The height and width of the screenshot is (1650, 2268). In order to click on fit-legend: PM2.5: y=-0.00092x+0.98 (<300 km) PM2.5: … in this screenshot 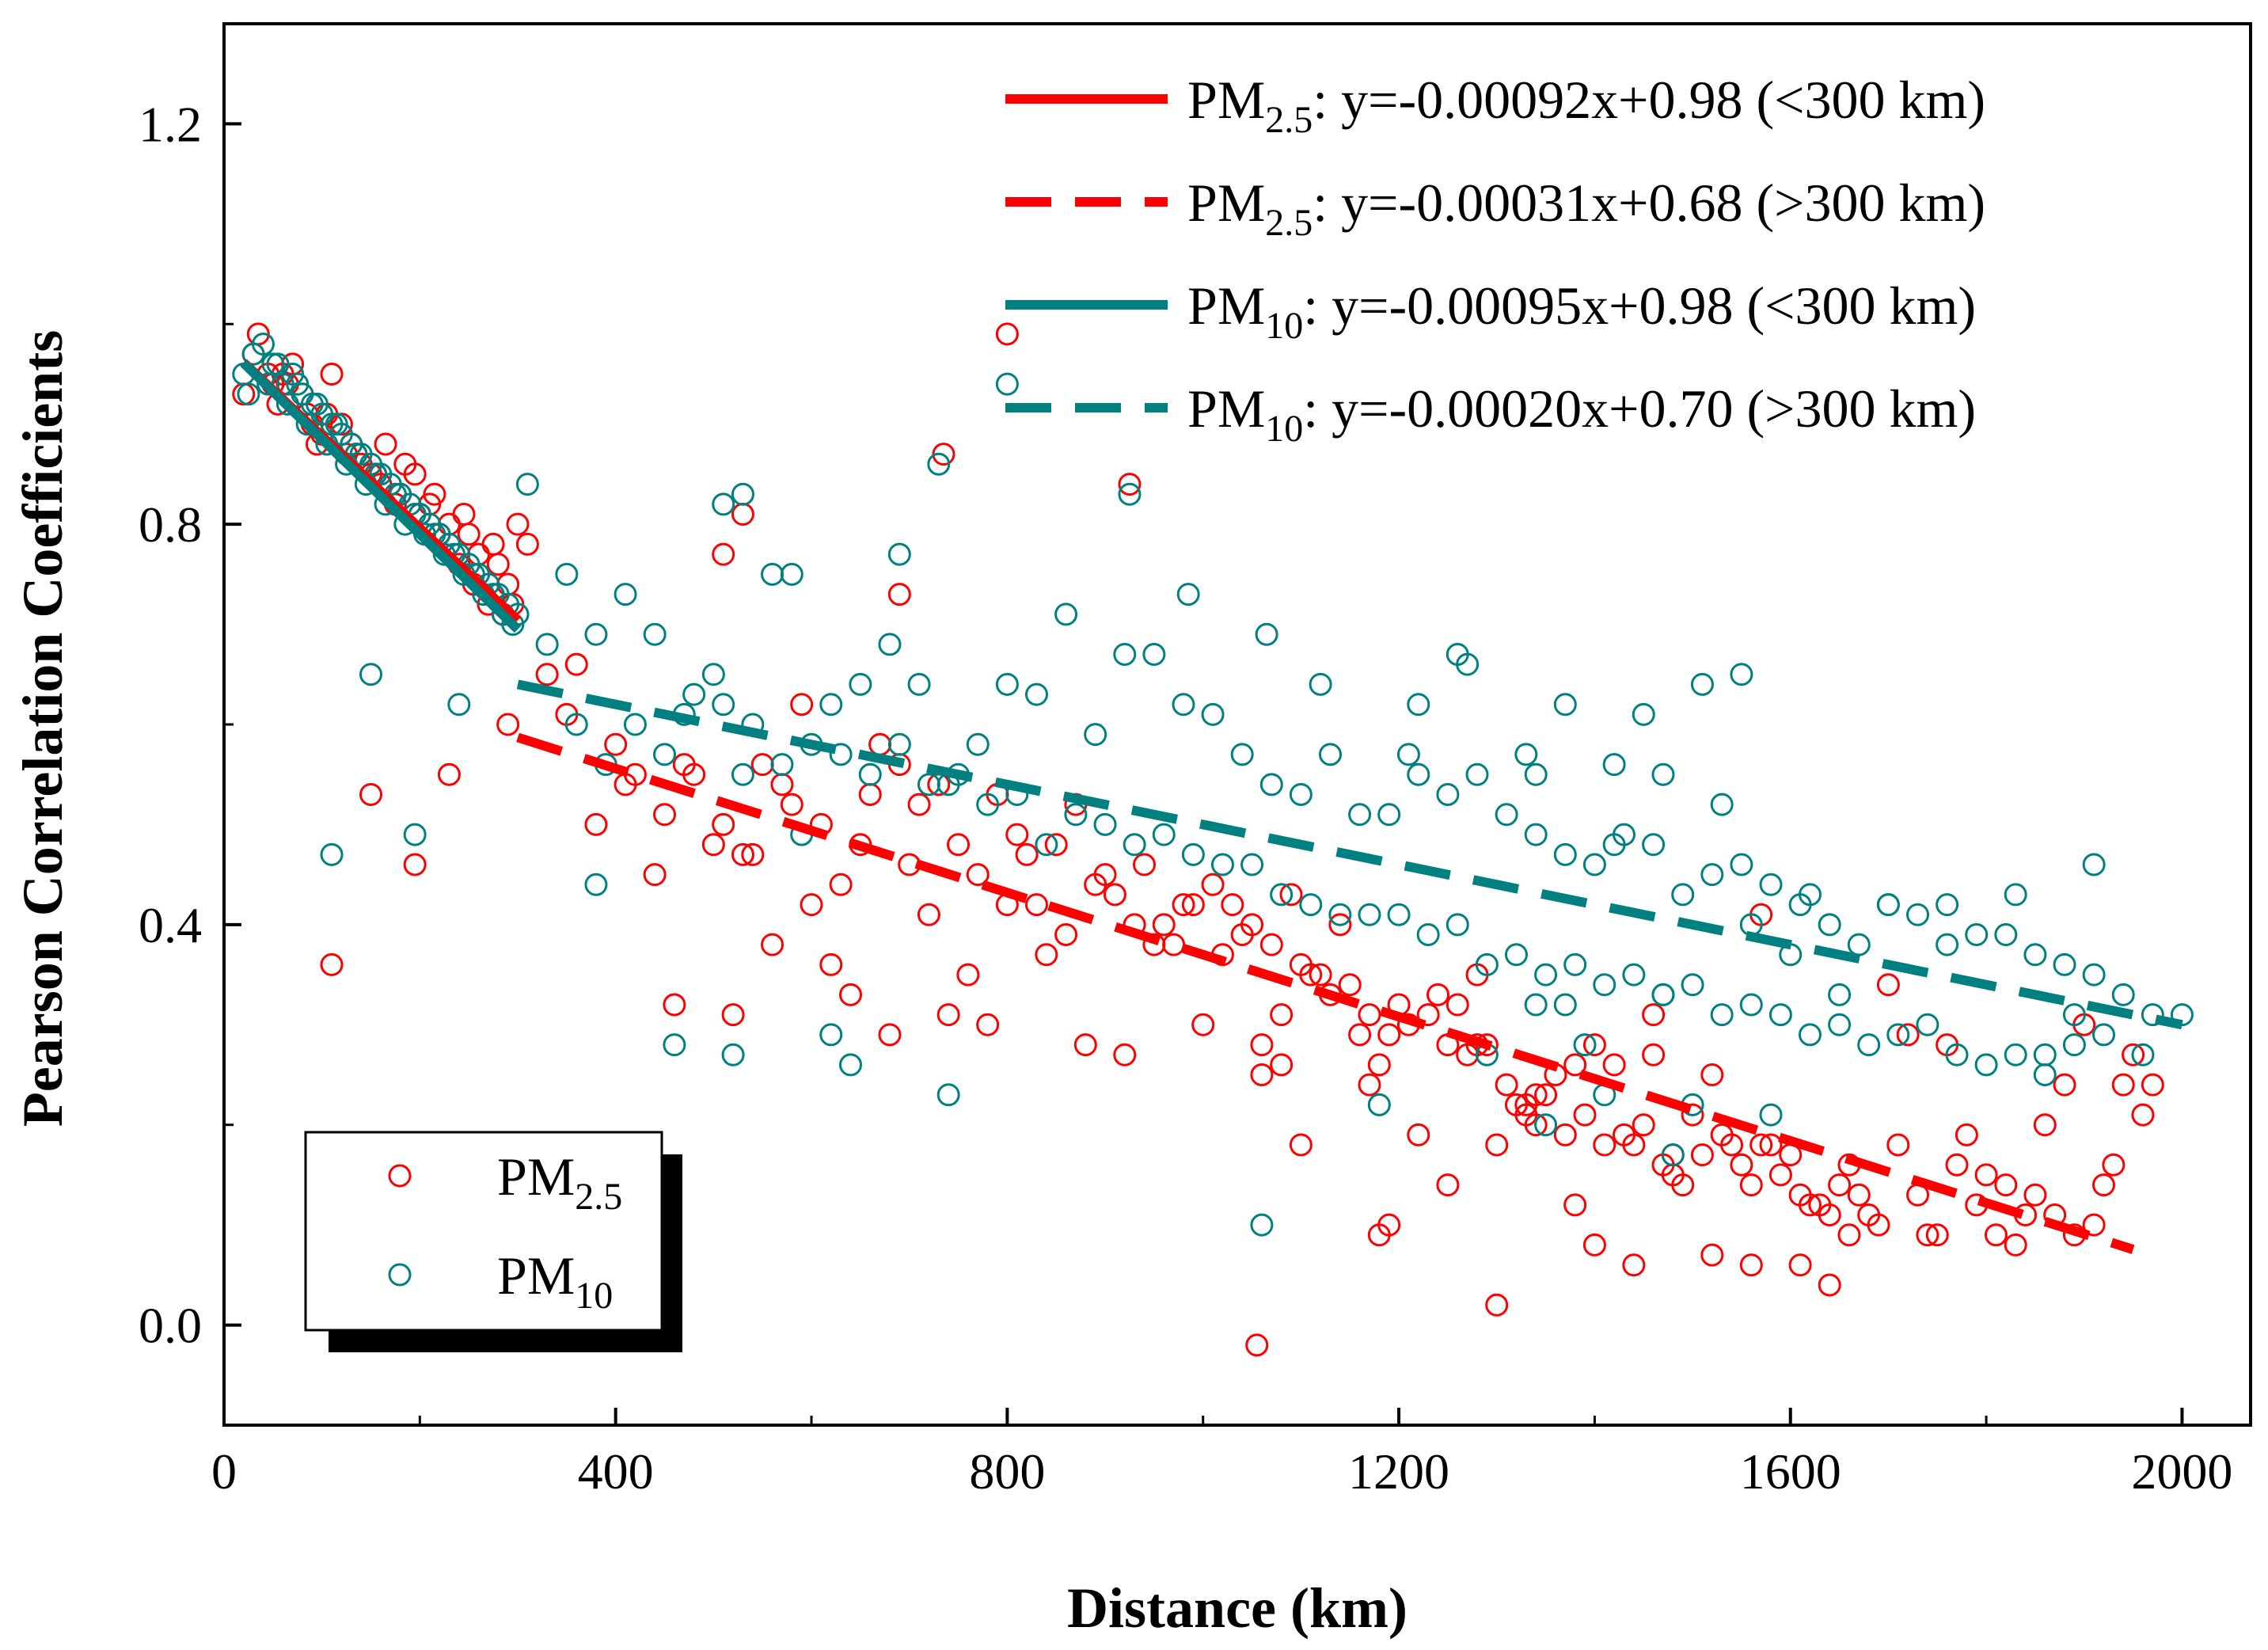, I will do `click(1495, 260)`.